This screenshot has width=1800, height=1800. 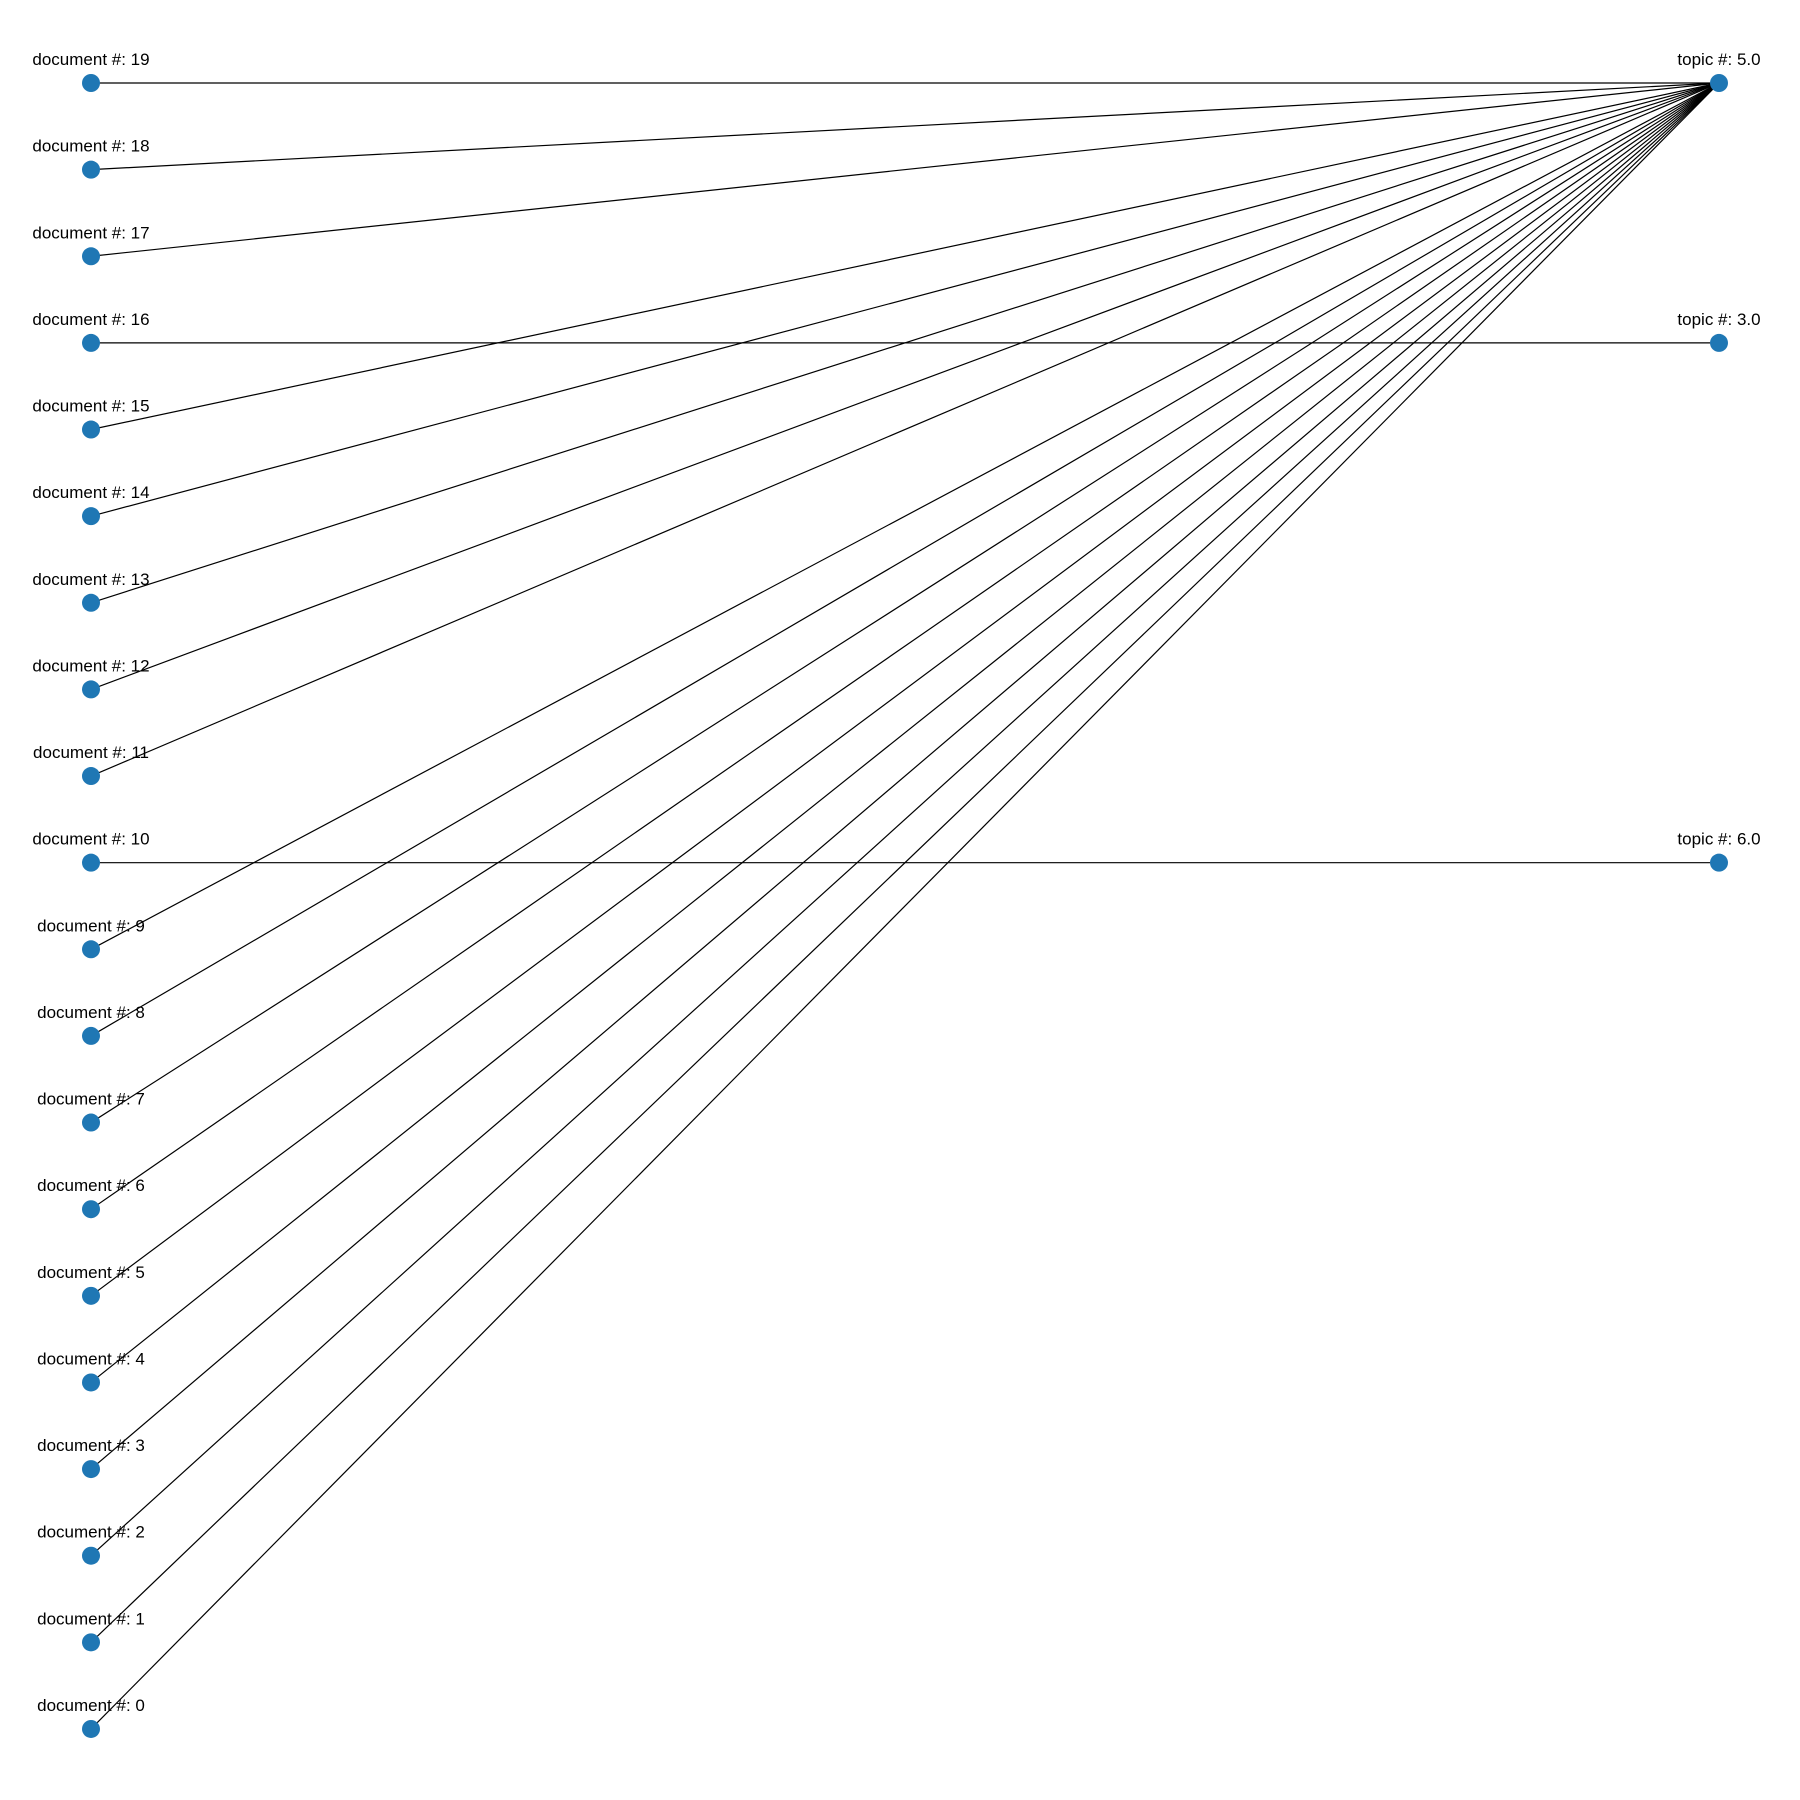 I want to click on document-label-d11: document #: 11, so click(x=91, y=752).